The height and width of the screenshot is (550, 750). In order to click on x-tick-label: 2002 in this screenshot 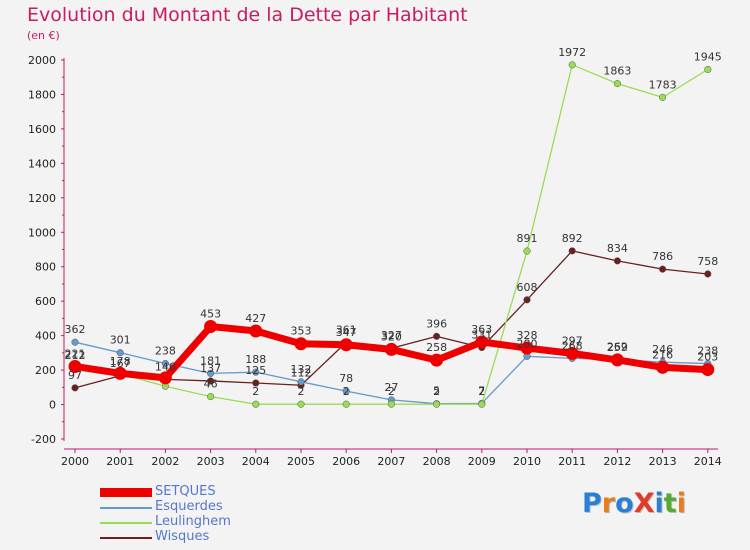, I will do `click(165, 461)`.